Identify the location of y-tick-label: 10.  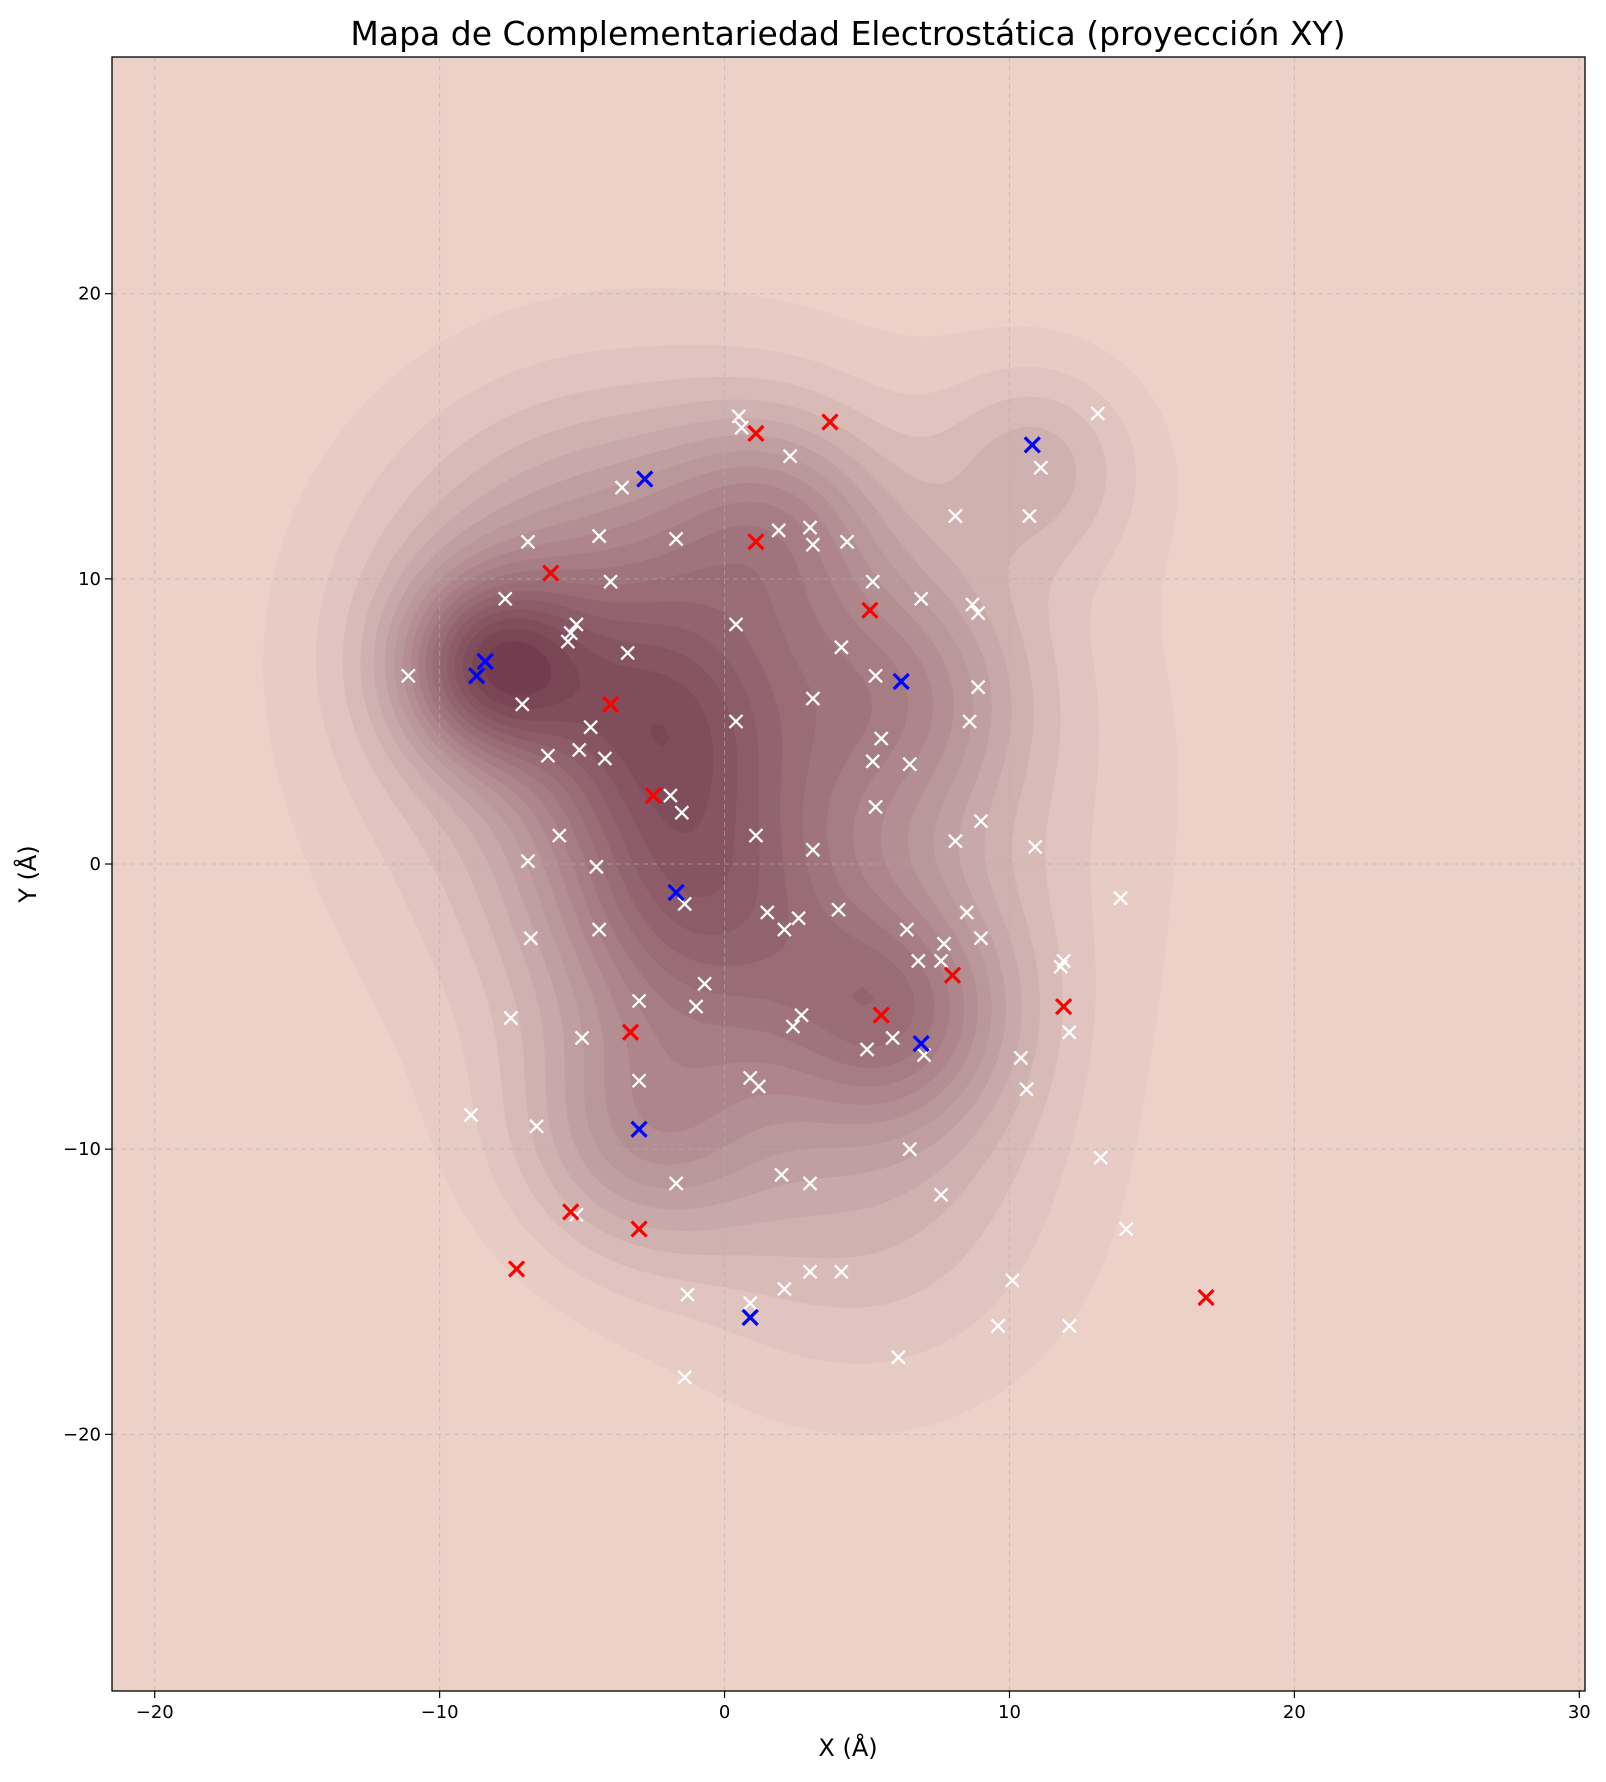
(89, 579).